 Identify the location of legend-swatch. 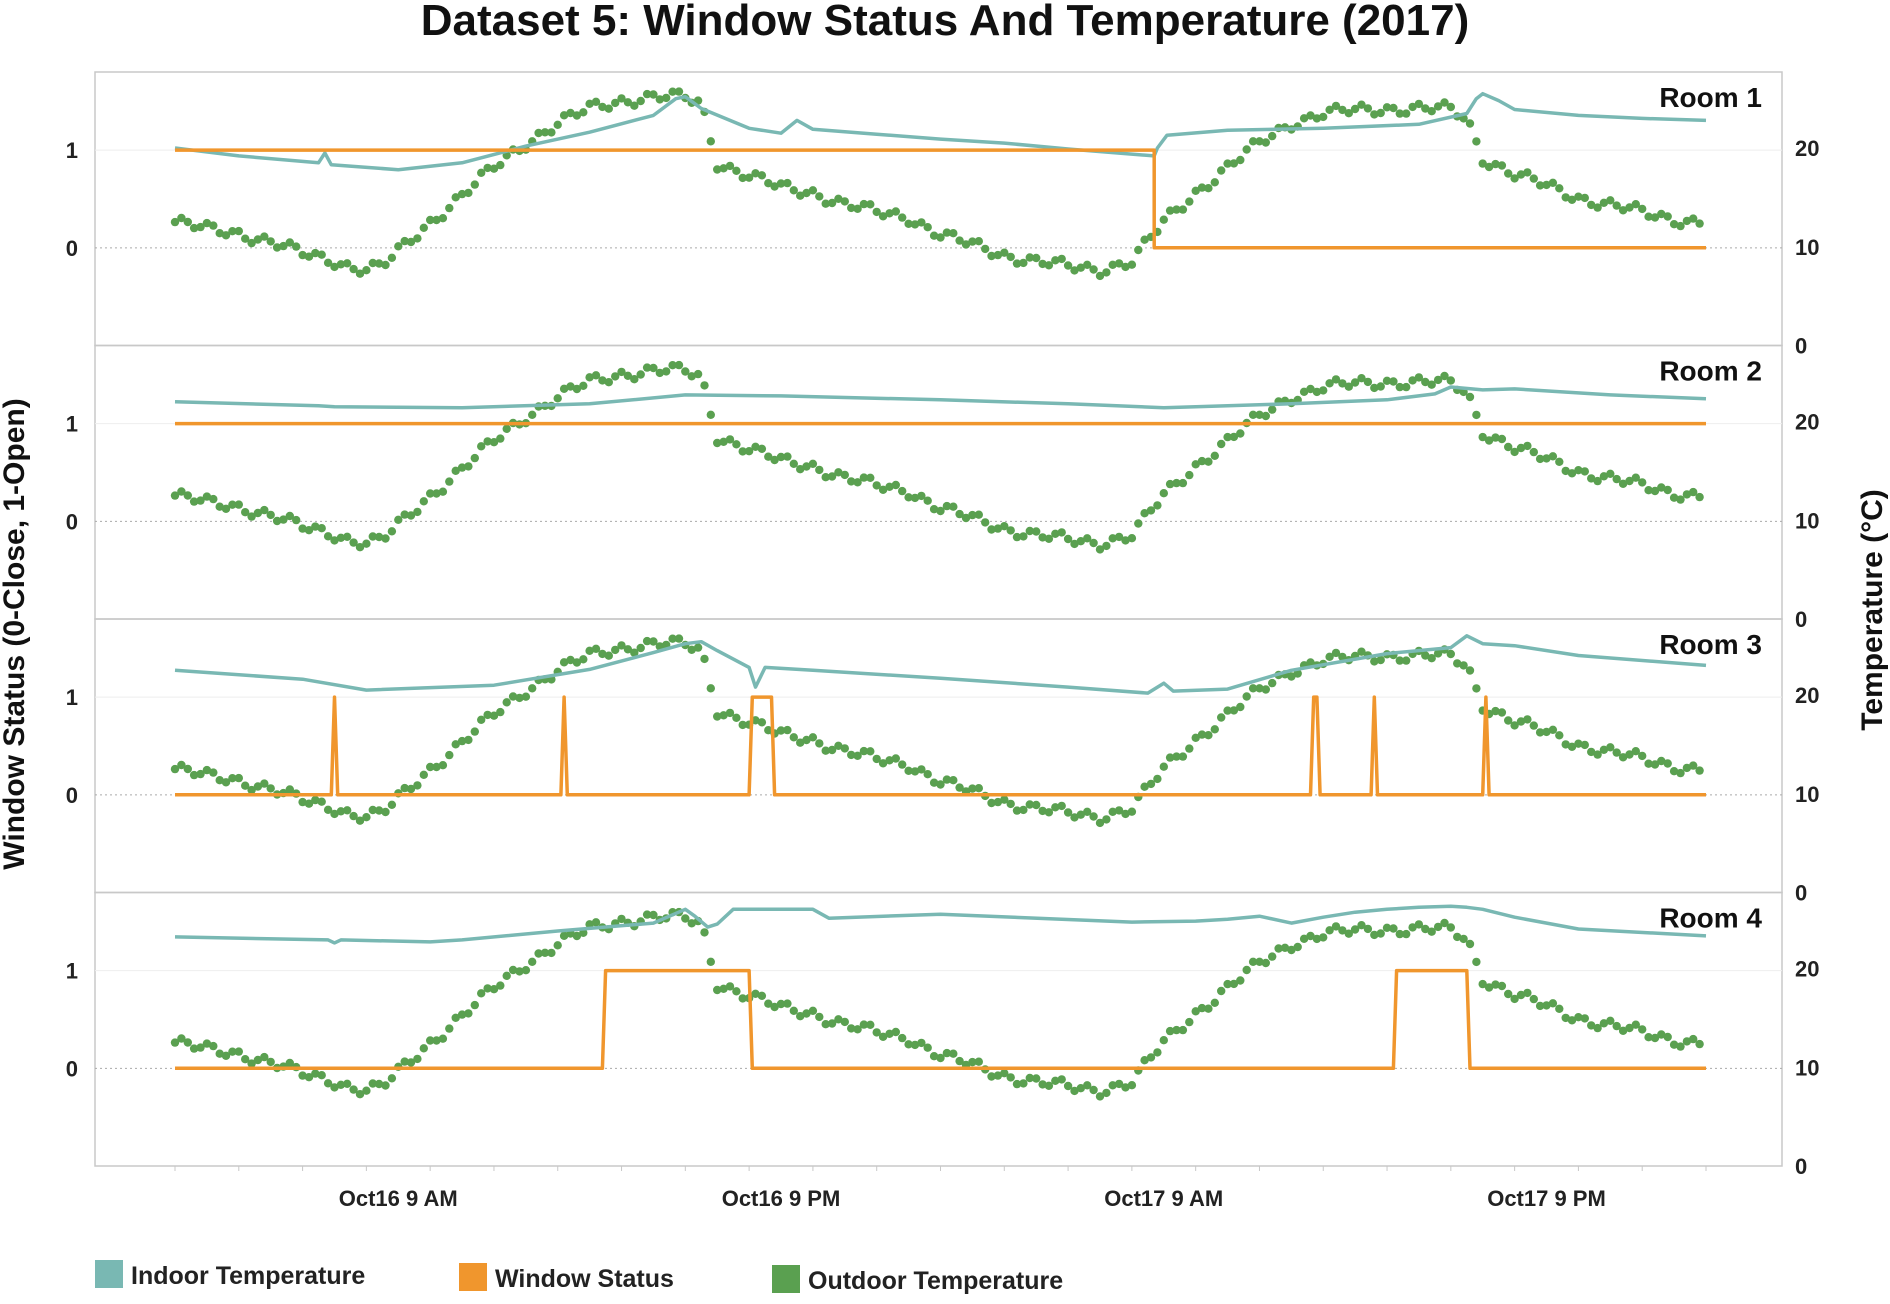
(109, 1274).